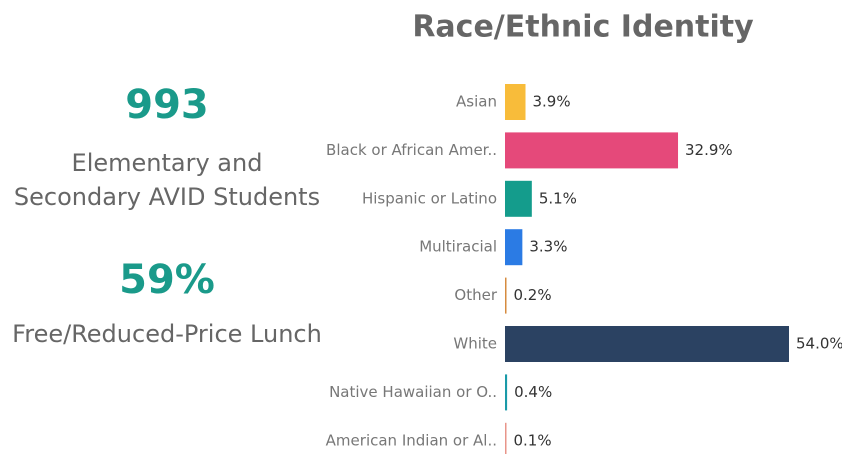 The image size is (842, 454). I want to click on value-label: 0.4%, so click(533, 392).